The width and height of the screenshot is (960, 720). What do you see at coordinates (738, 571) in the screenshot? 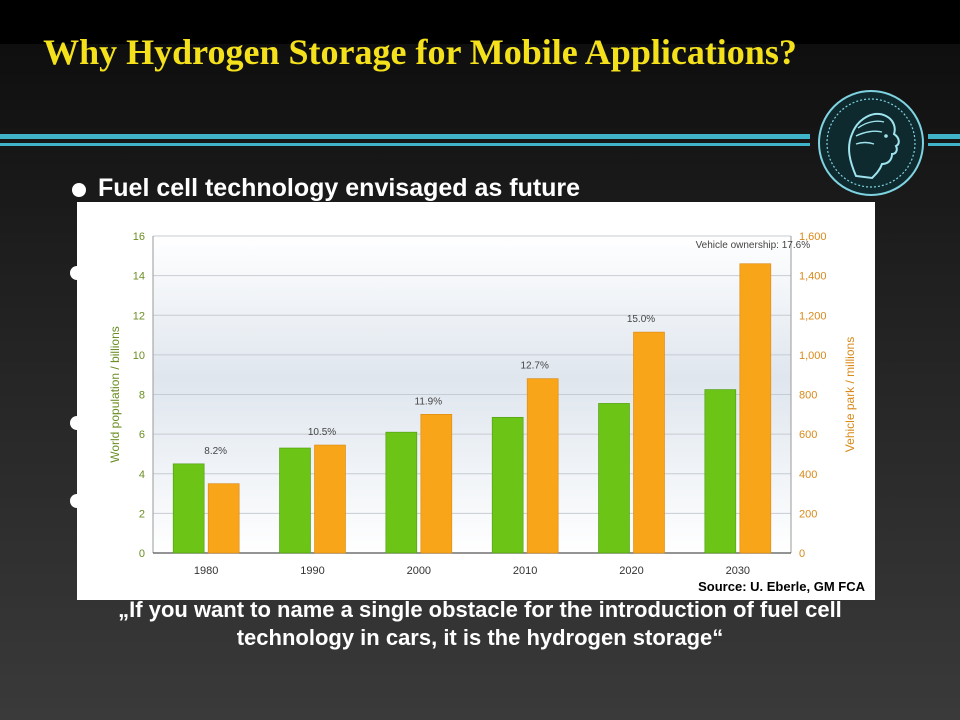
I see `x-tick-label: 2030` at bounding box center [738, 571].